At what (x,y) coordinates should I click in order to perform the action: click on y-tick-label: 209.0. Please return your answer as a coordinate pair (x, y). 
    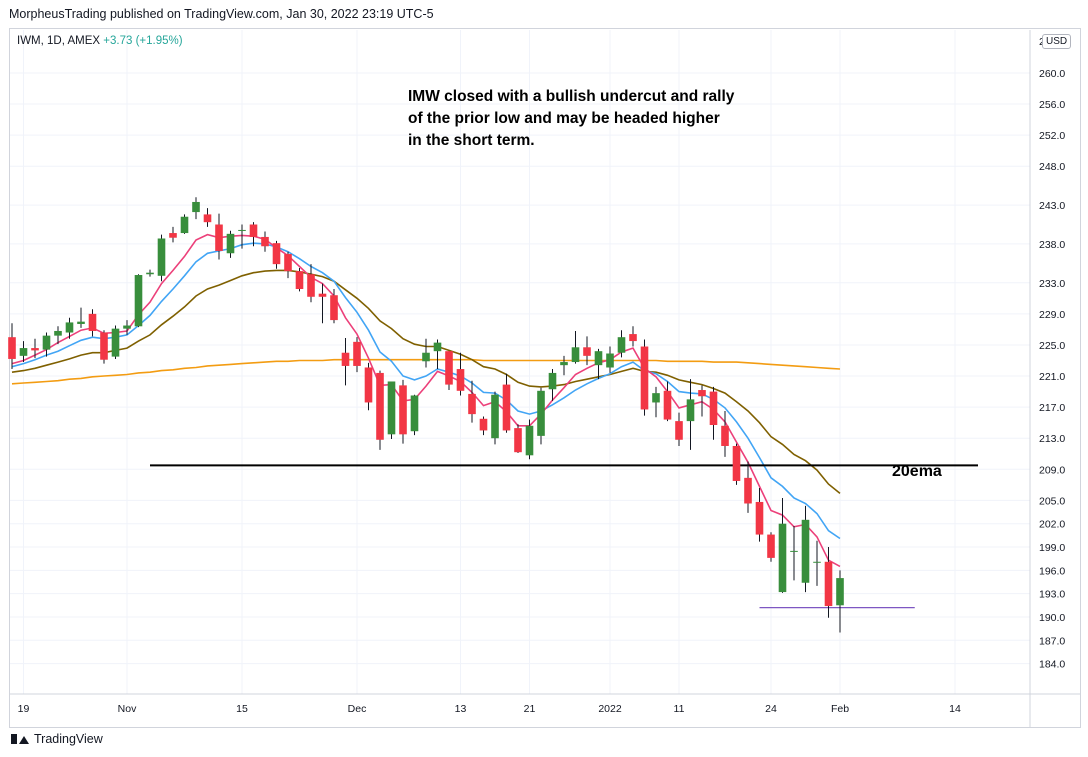
    Looking at the image, I should click on (1052, 470).